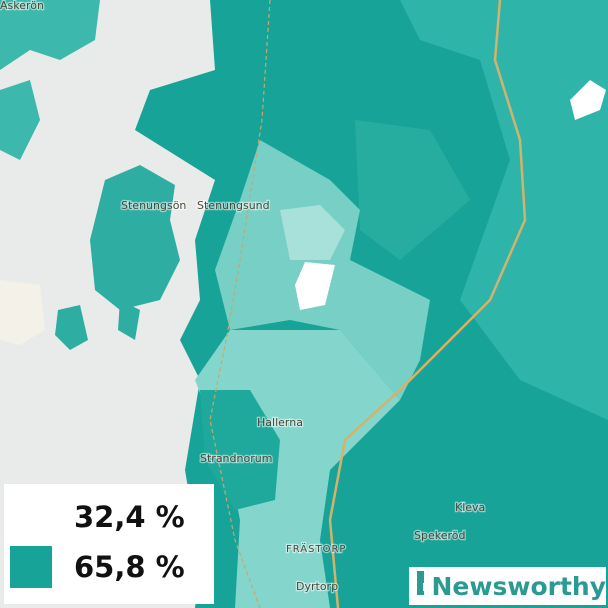 The image size is (608, 608). I want to click on legend-item: 65,8 %, so click(97, 567).